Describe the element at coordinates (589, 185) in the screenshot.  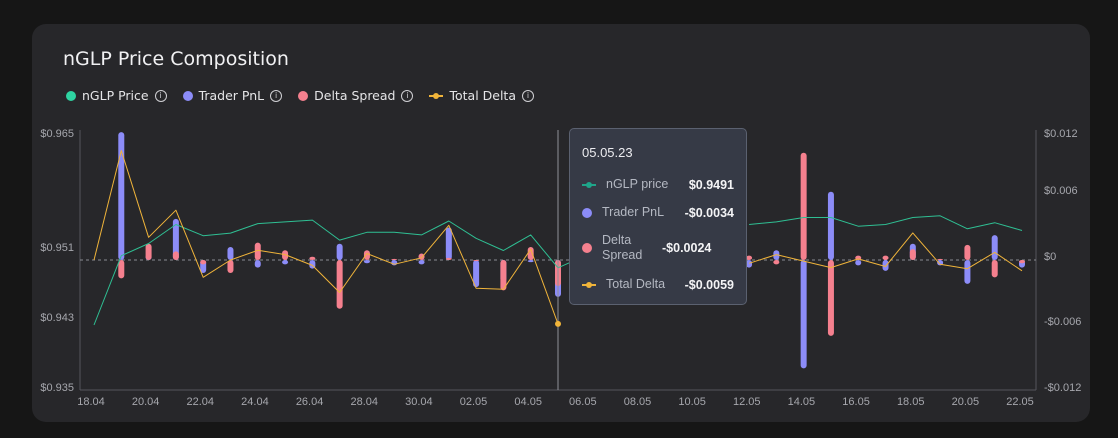
I see `ngl-price-line-icon` at that location.